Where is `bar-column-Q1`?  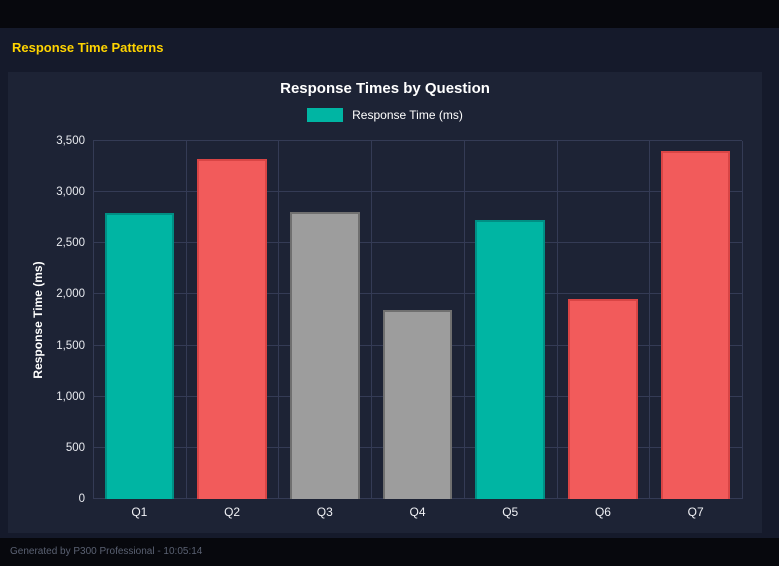 bar-column-Q1 is located at coordinates (139, 320).